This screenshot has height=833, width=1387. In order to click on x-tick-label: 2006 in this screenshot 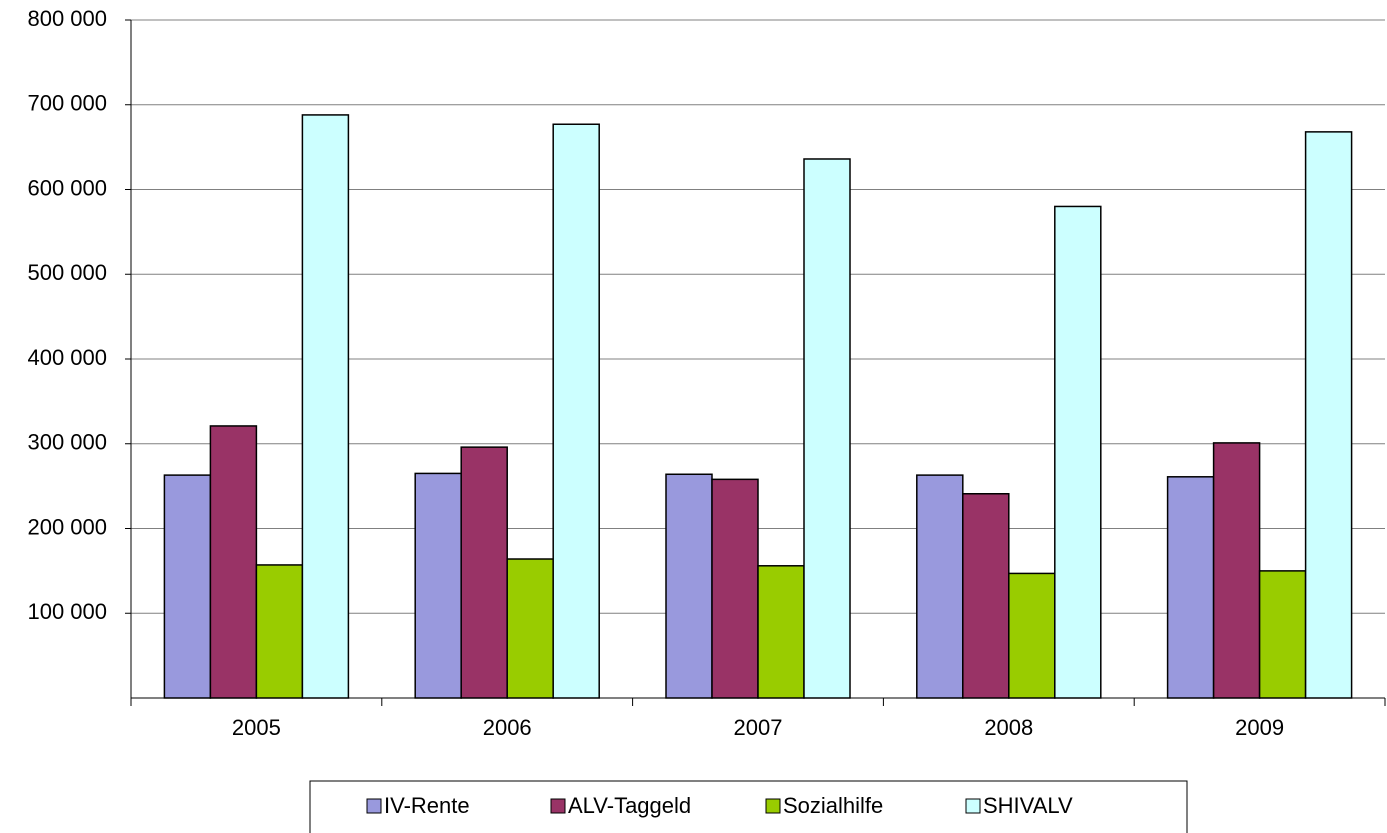, I will do `click(507, 727)`.